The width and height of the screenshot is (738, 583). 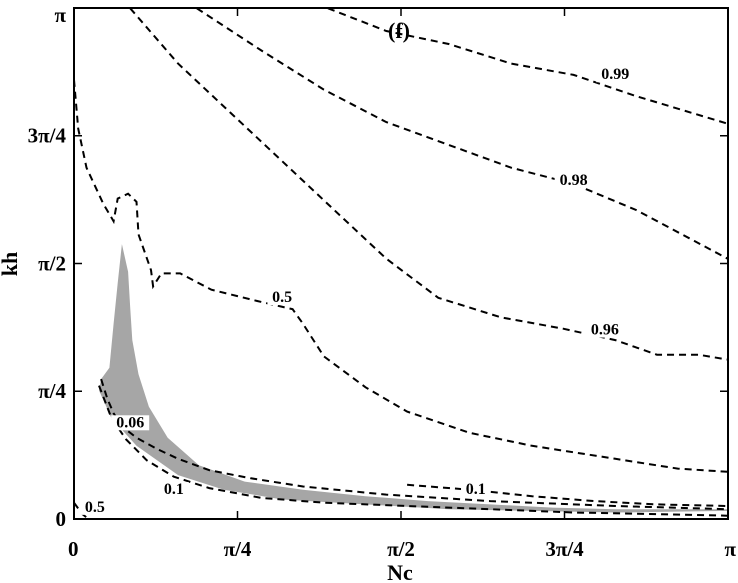 I want to click on contour-label-0_06: 0.06, so click(x=130, y=422).